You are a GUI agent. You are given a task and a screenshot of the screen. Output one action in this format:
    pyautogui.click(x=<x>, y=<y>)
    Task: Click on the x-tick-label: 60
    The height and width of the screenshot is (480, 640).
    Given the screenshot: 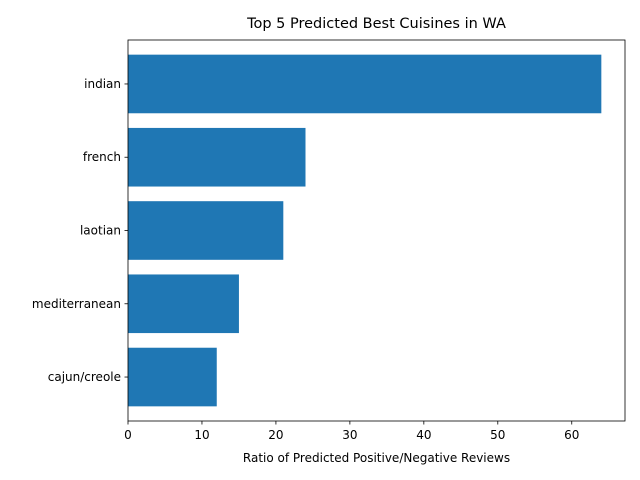 What is the action you would take?
    pyautogui.click(x=571, y=435)
    